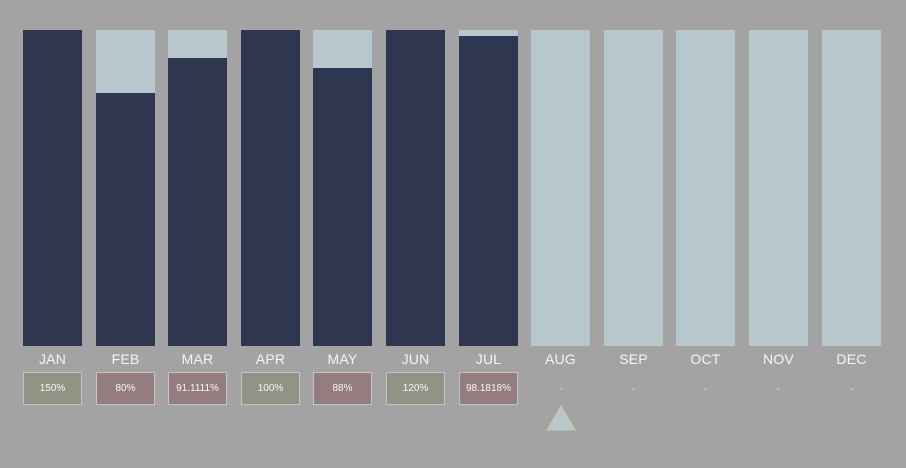 Image resolution: width=906 pixels, height=468 pixels. I want to click on percentage-badge: 80%, so click(125, 388).